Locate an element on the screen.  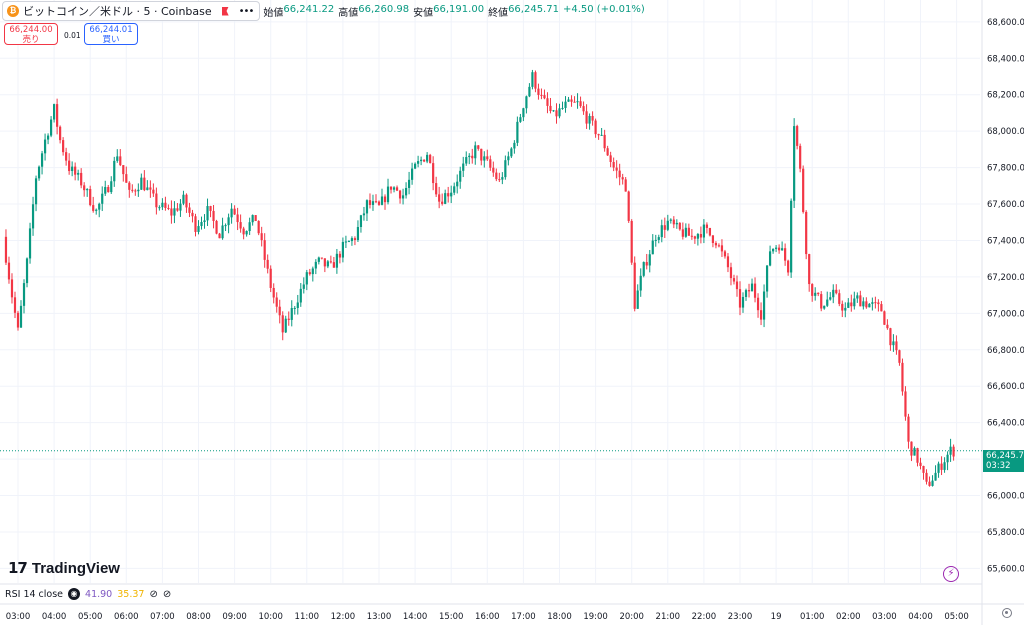
remove-icon: ⊘ is located at coordinates (167, 594).